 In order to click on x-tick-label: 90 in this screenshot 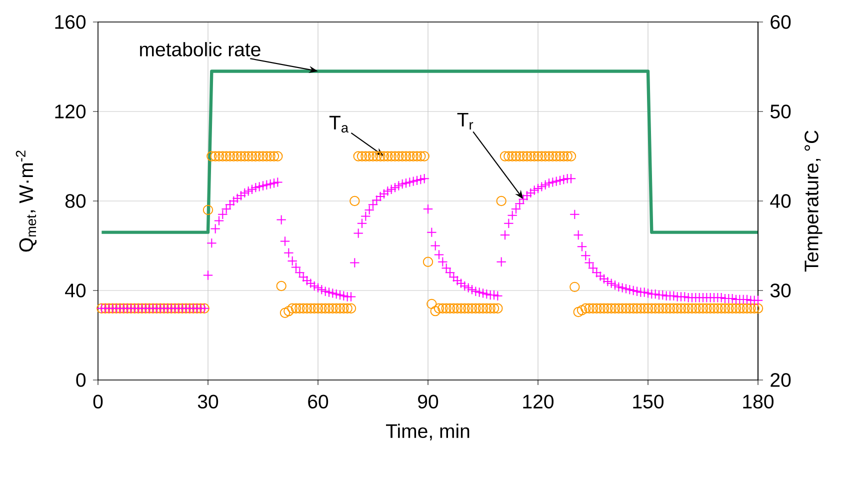, I will do `click(428, 401)`.